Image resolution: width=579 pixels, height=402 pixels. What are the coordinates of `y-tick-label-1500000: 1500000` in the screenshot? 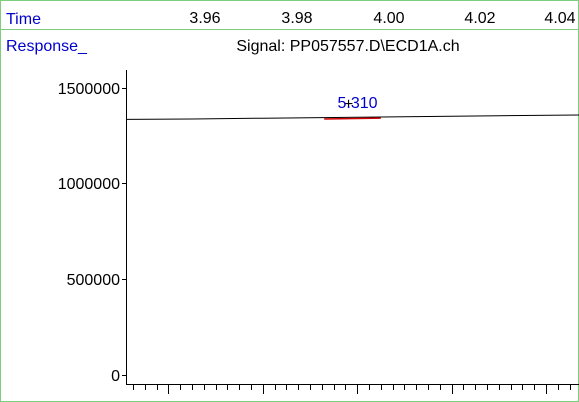 It's located at (89, 89).